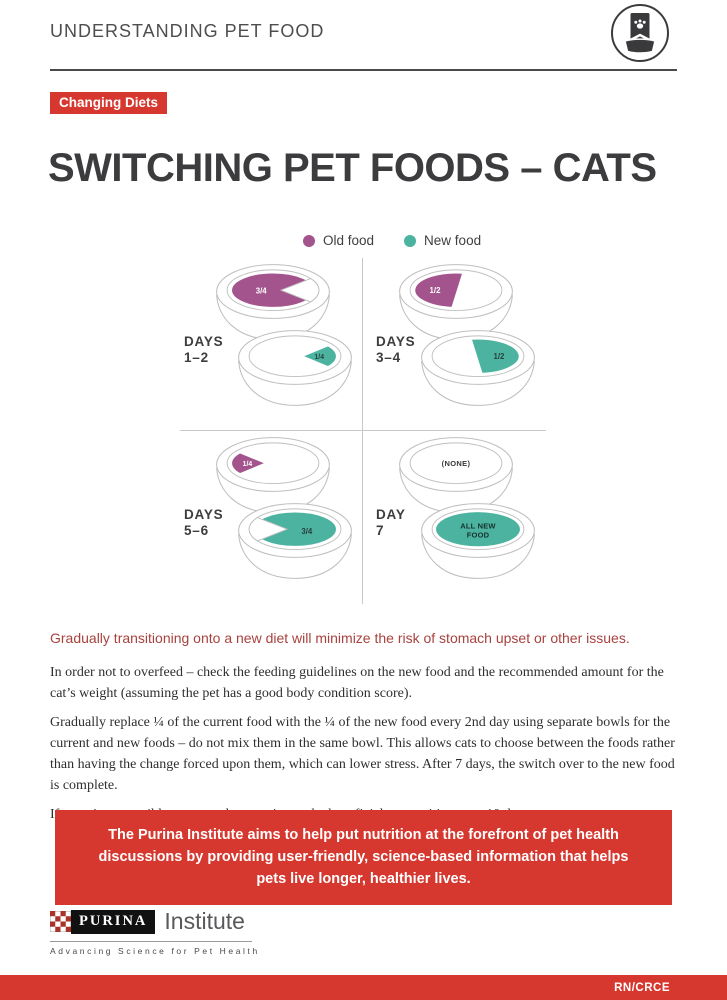 The height and width of the screenshot is (1000, 727). What do you see at coordinates (363, 70) in the screenshot?
I see `header-rule` at bounding box center [363, 70].